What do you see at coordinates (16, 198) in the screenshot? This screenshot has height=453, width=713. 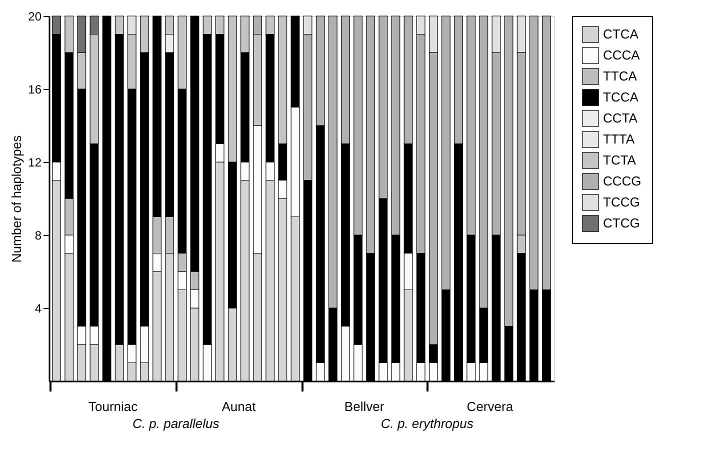 I see `y-axis-title: Number of haplotypes` at bounding box center [16, 198].